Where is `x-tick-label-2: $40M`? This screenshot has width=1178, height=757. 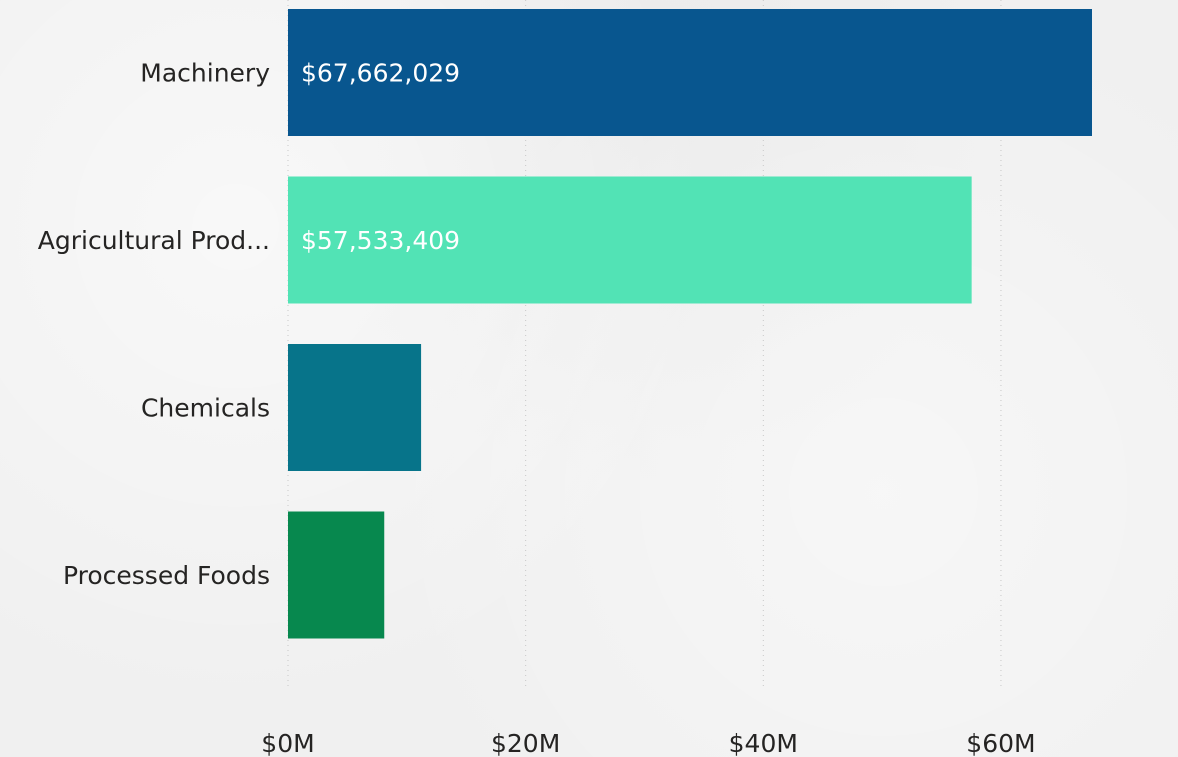
x-tick-label-2: $40M is located at coordinates (763, 743).